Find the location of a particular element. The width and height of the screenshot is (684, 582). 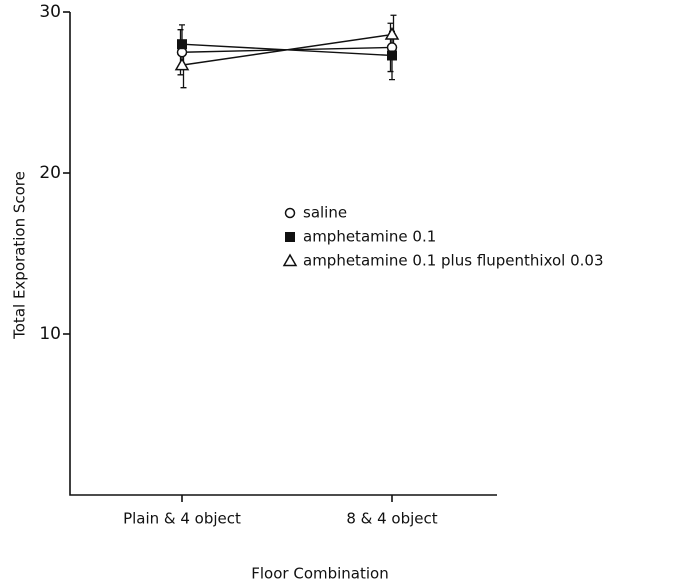

y-tick-label: 20 is located at coordinates (50, 173).